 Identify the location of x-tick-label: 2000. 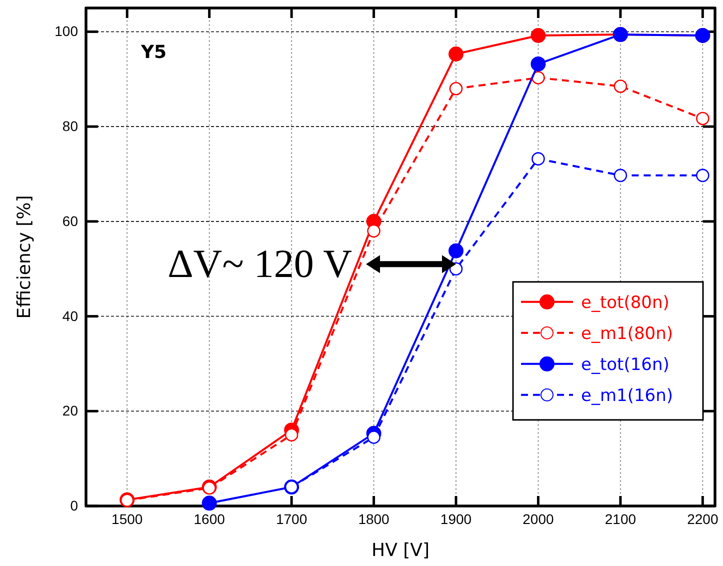
(538, 518).